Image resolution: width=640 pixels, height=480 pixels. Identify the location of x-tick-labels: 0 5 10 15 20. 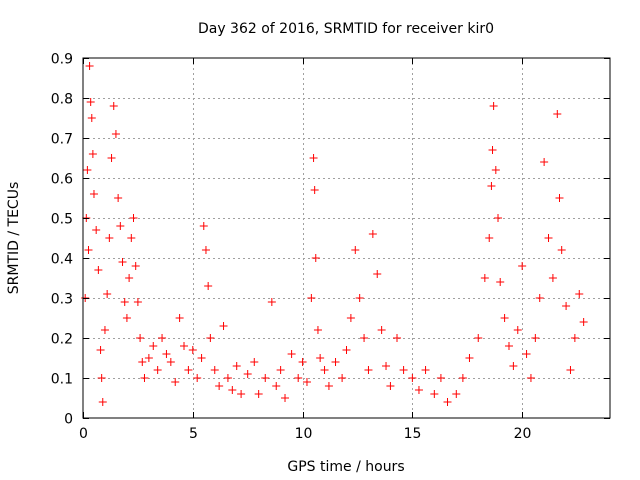
(305, 434).